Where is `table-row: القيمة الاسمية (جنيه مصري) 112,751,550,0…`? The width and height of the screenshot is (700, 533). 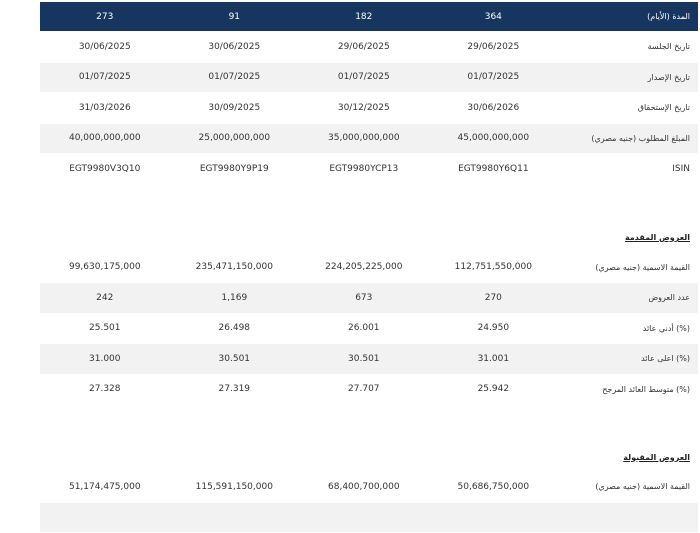
table-row: القيمة الاسمية (جنيه مصري) 112,751,550,0… is located at coordinates (369, 268).